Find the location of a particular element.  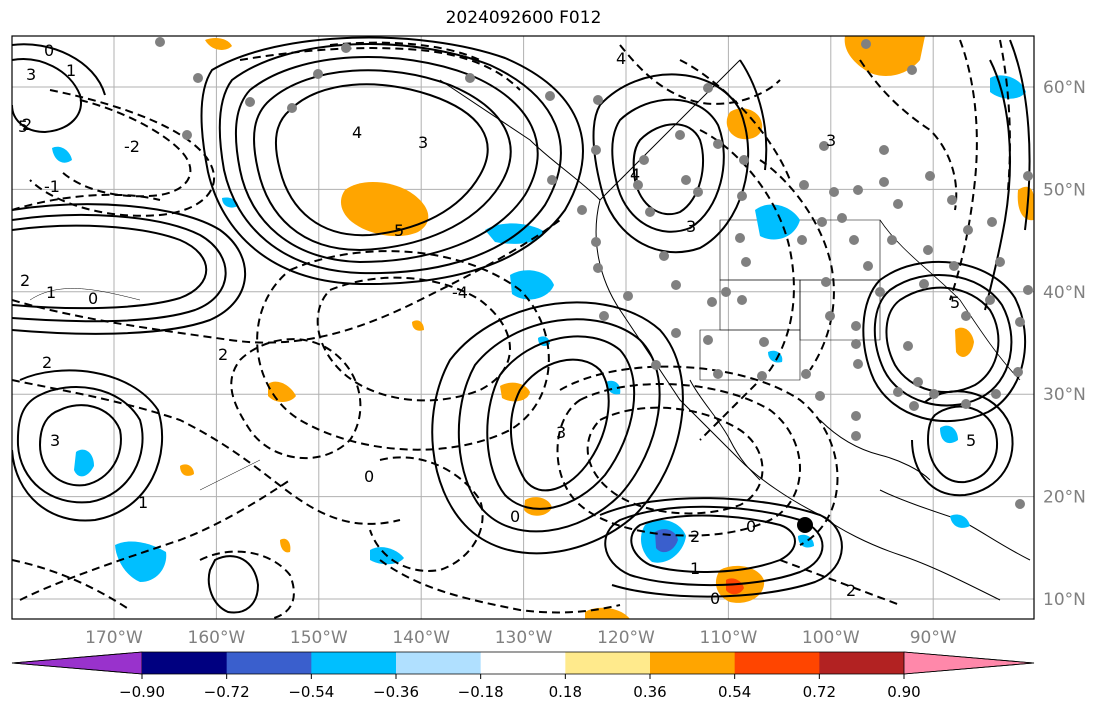

latitude-label: 40°N is located at coordinates (1064, 293).